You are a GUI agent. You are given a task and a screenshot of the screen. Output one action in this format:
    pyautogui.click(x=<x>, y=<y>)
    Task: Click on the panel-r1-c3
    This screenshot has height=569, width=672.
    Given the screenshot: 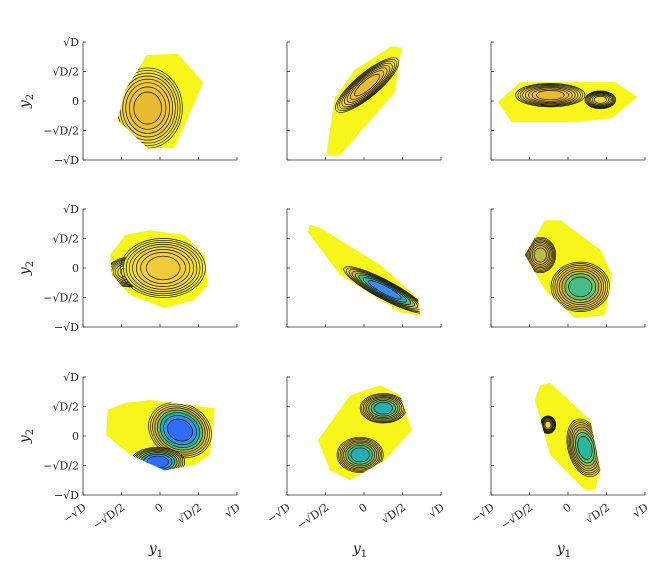 What is the action you would take?
    pyautogui.click(x=568, y=101)
    